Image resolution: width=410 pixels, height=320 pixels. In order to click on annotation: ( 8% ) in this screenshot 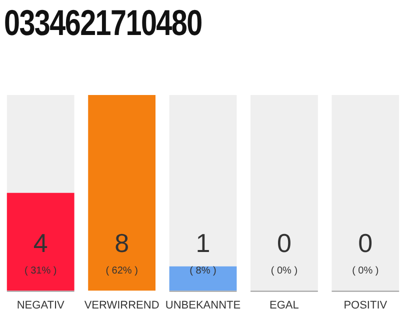, I will do `click(203, 271)`.